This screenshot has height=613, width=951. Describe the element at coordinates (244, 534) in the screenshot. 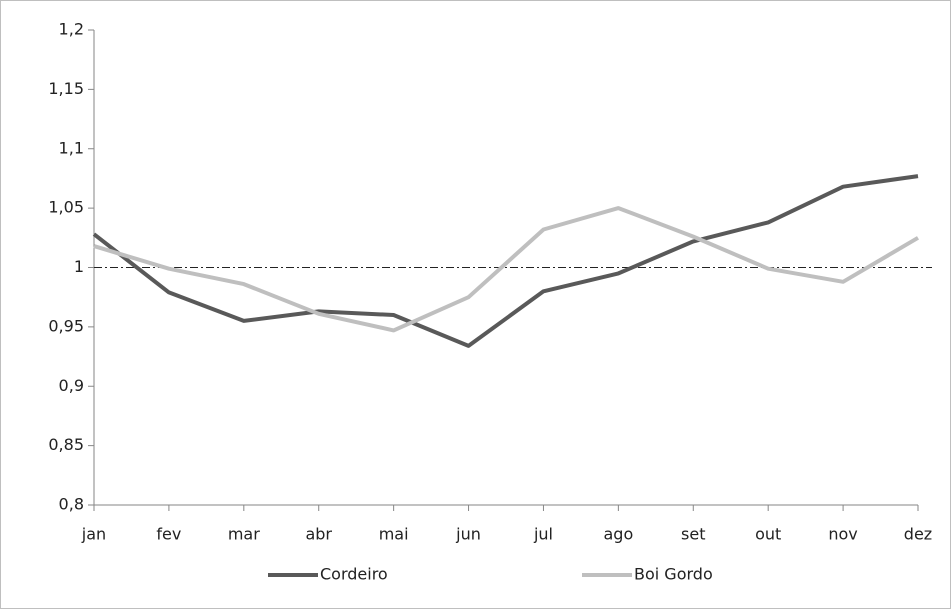

I see `x-tick-label: mar` at that location.